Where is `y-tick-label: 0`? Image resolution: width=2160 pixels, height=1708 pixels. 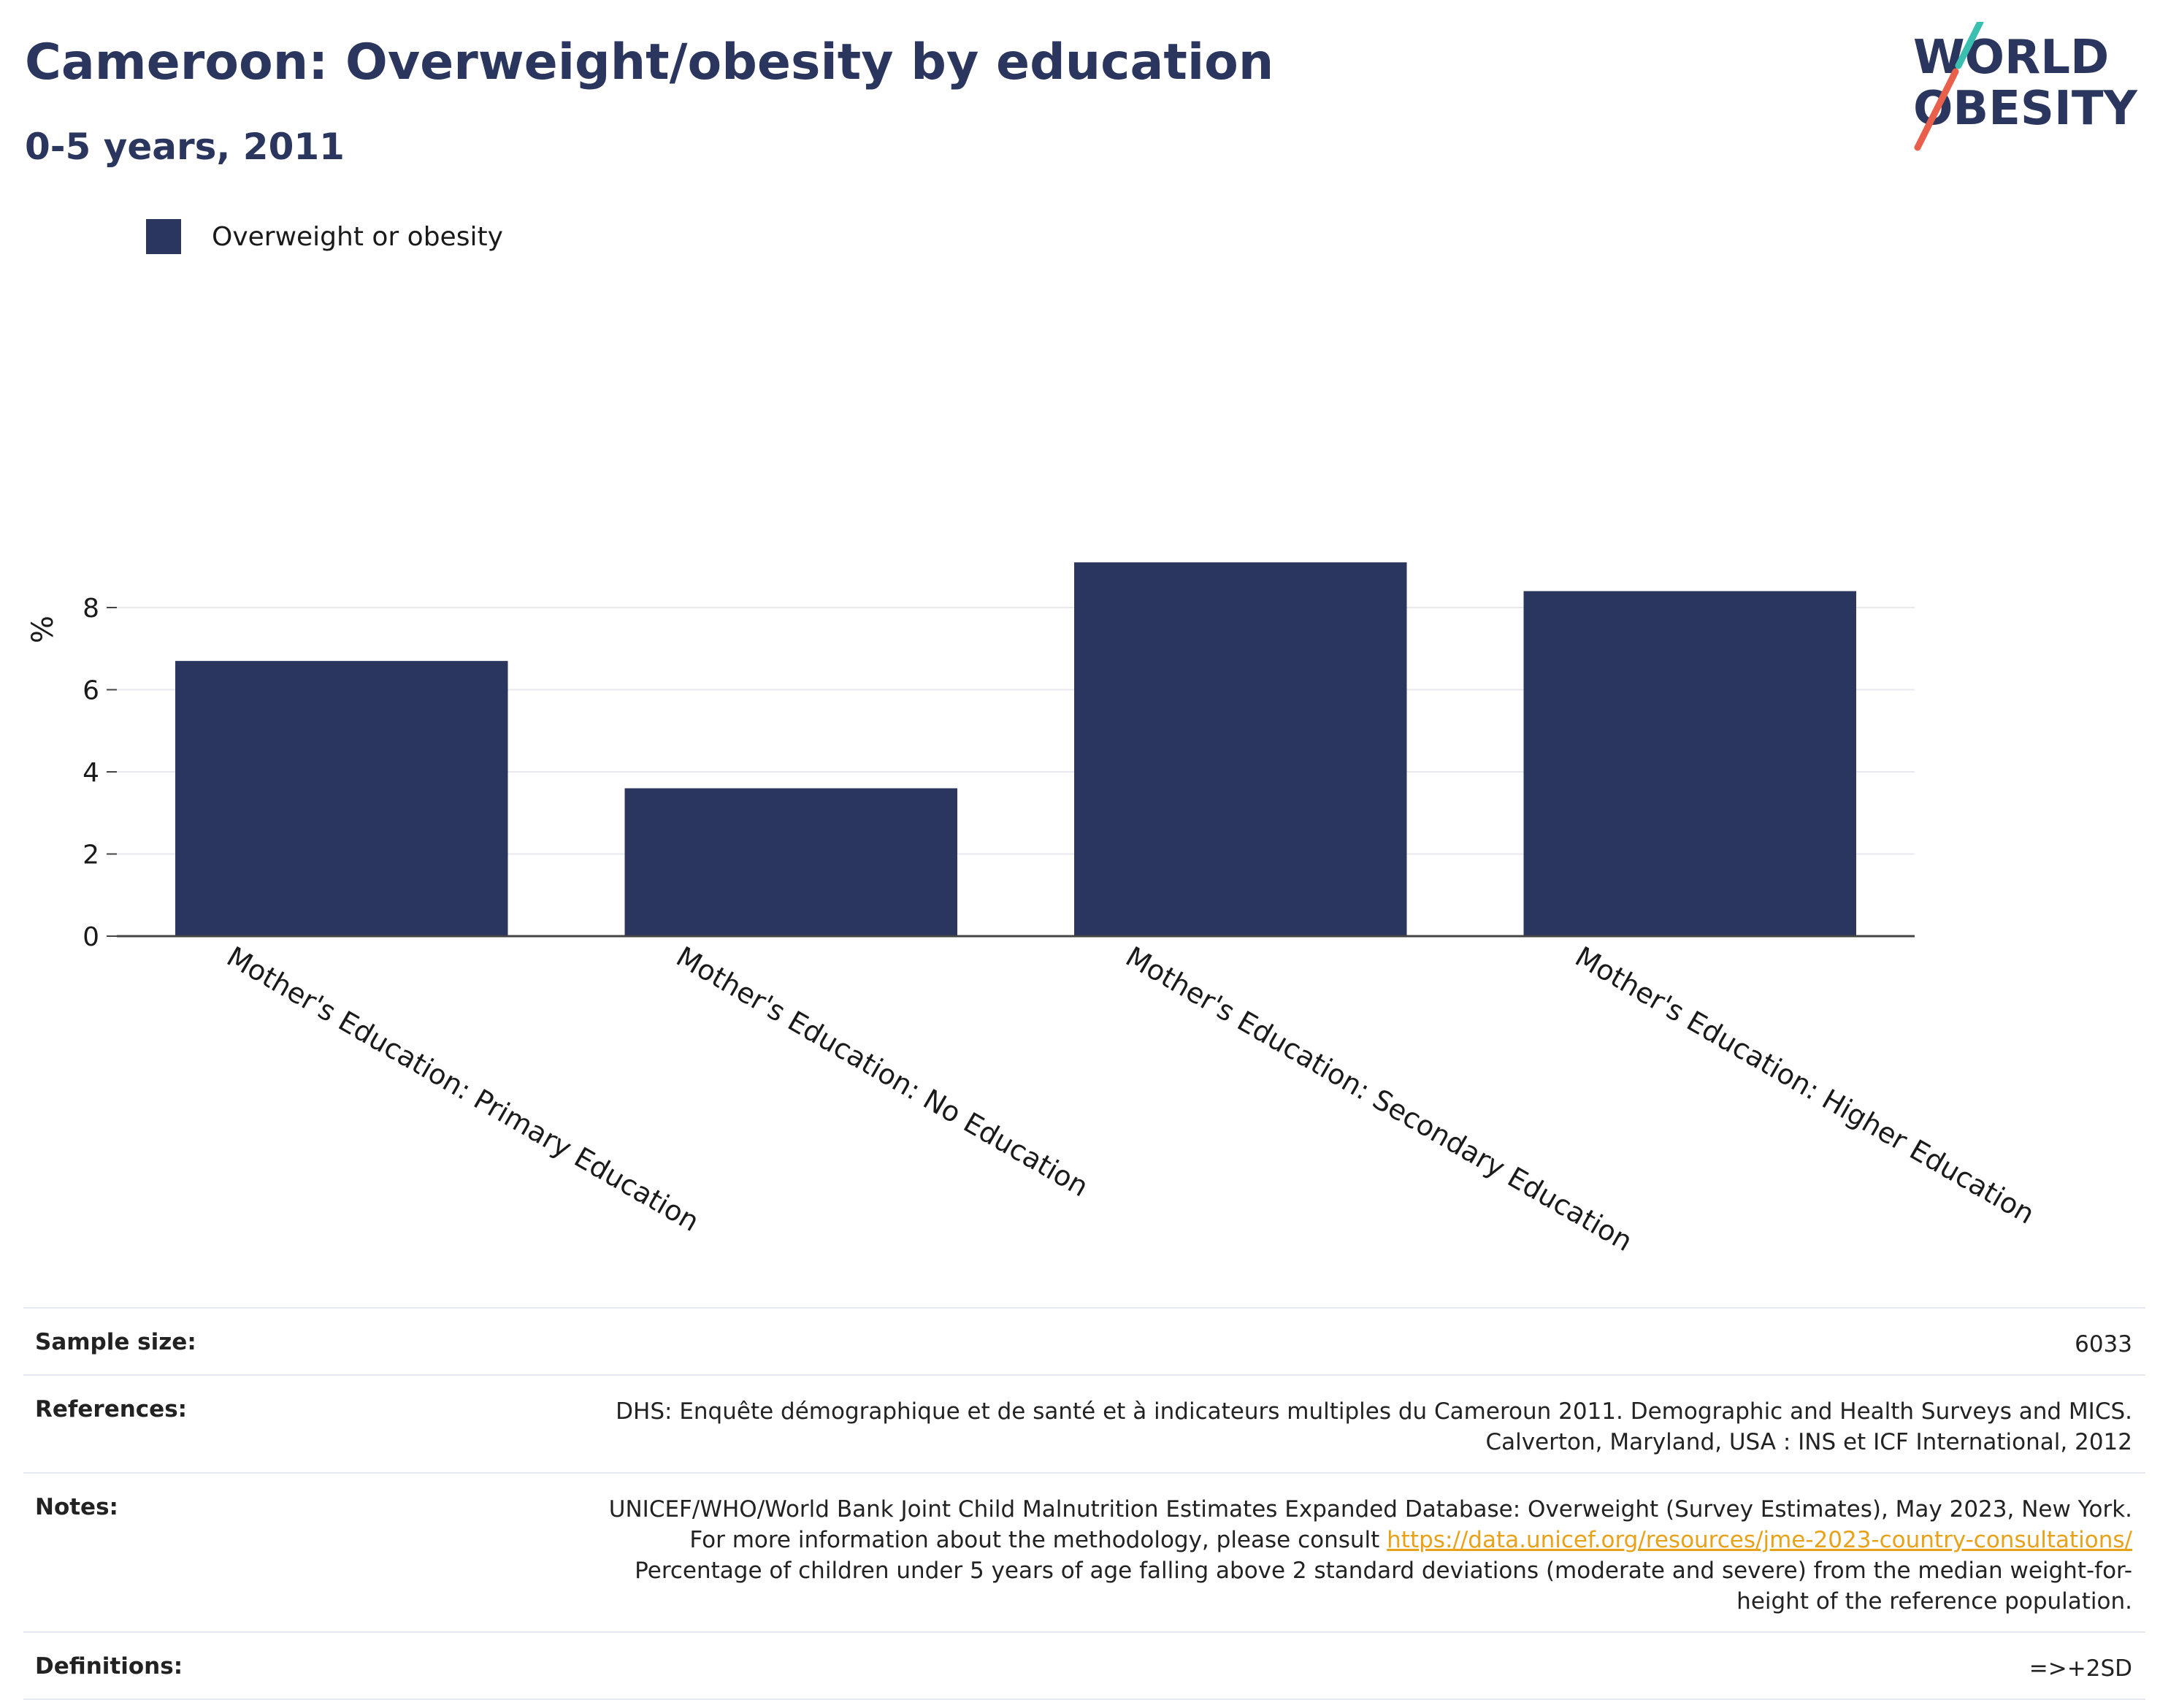 y-tick-label: 0 is located at coordinates (91, 937).